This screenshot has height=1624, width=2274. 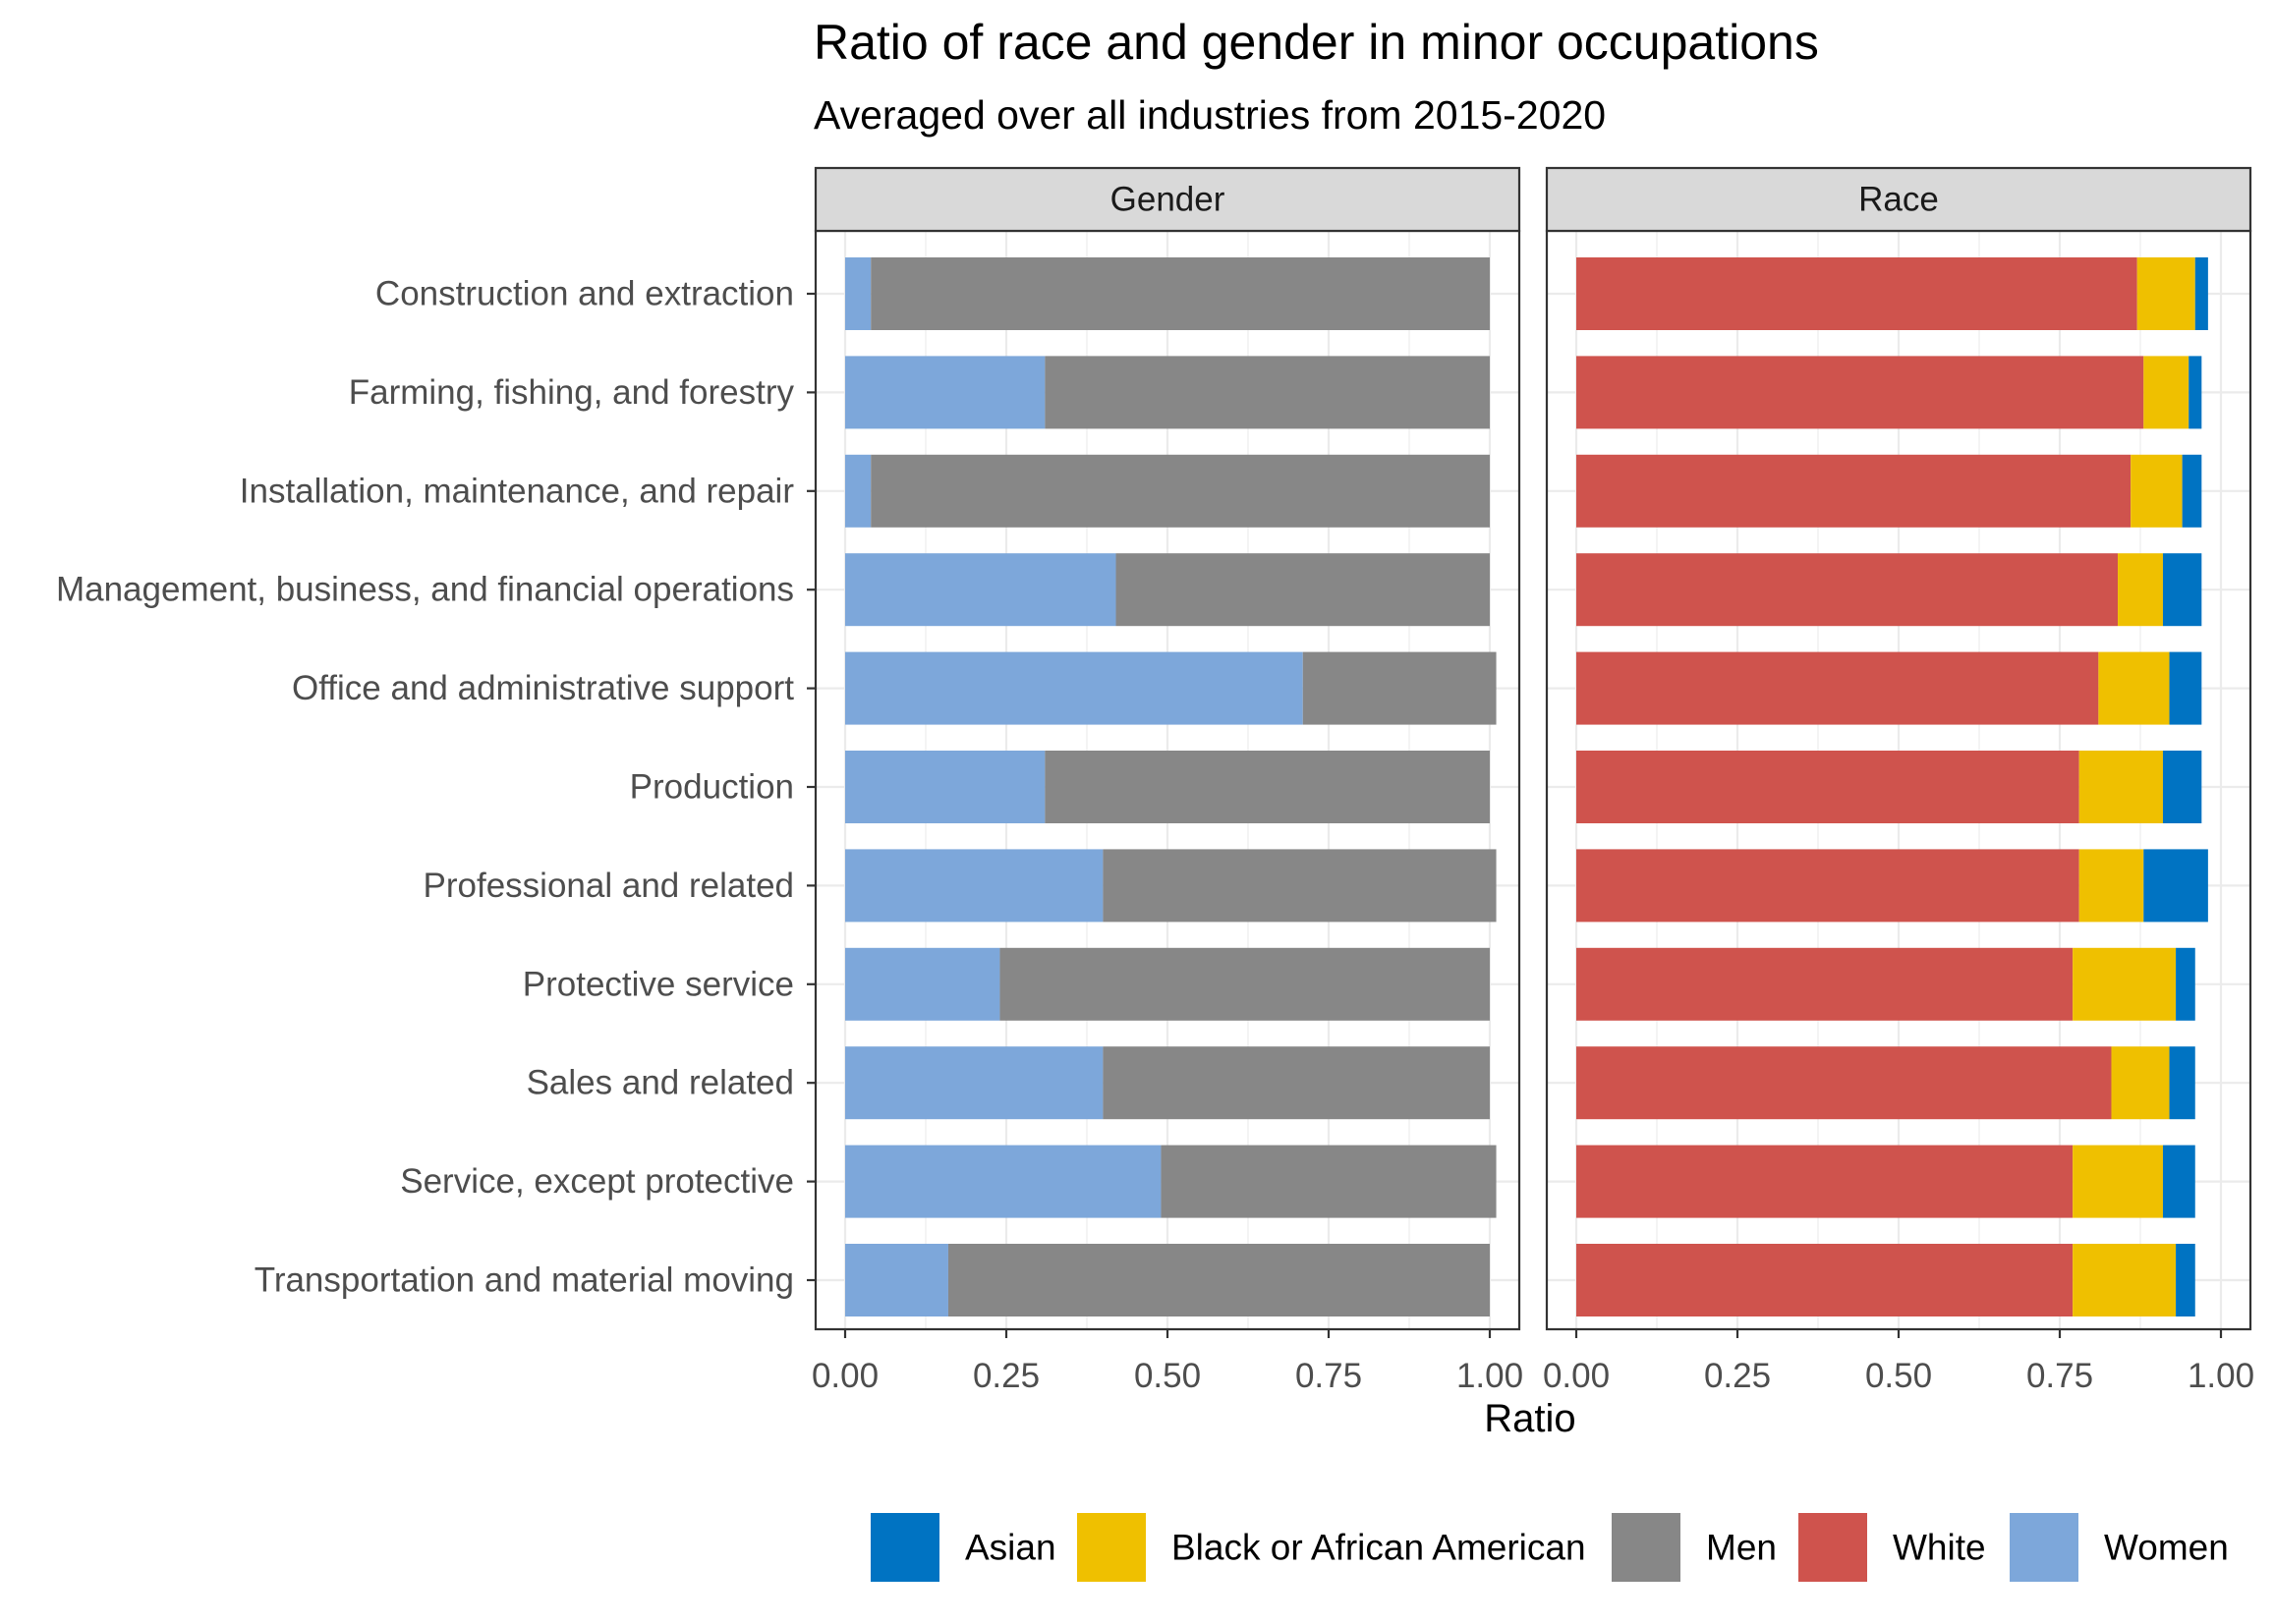 I want to click on bar-white-construction-and-extraction, so click(x=1856, y=293).